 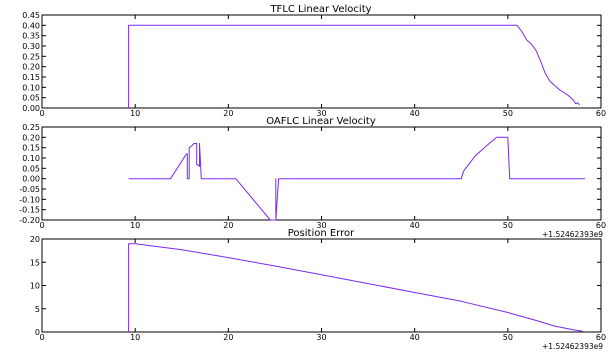 I want to click on y-tick-label: 10, so click(x=35, y=286).